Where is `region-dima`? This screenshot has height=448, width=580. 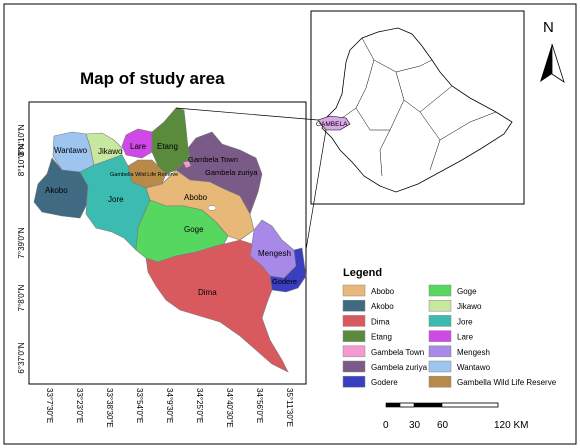
region-dima is located at coordinates (217, 306).